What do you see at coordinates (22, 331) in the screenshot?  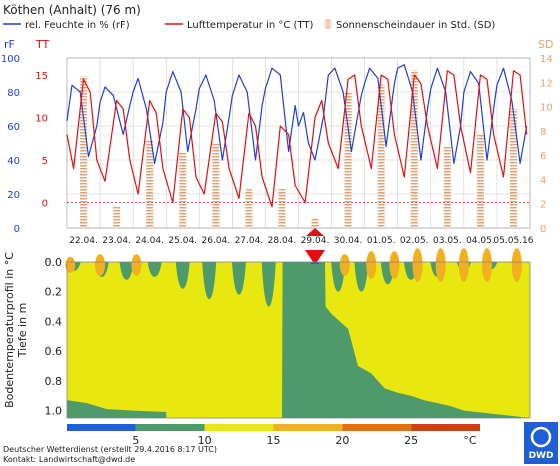 I see `depth-axis-label-1: Tiefe in m` at bounding box center [22, 331].